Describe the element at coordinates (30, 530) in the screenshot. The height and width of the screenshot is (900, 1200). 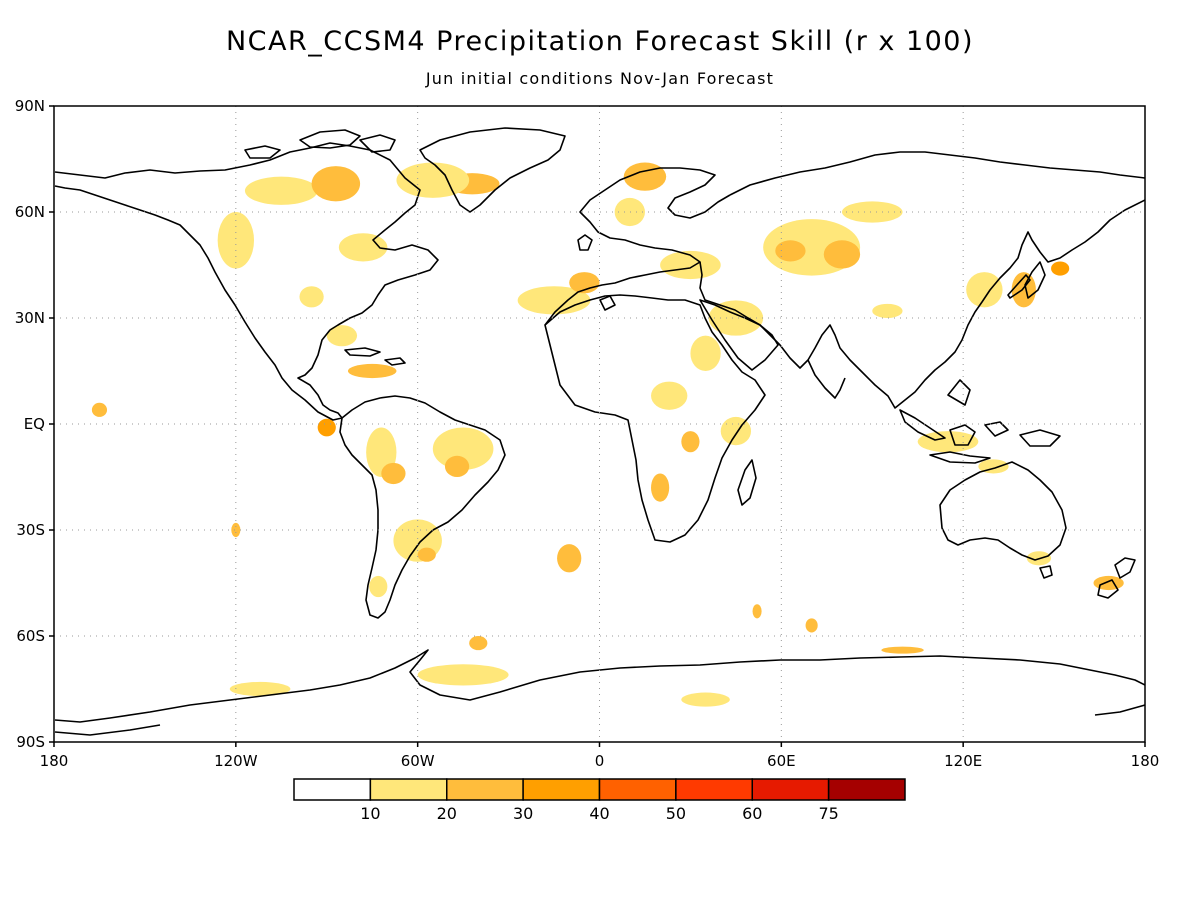
I see `lat-tick-label: 30S` at that location.